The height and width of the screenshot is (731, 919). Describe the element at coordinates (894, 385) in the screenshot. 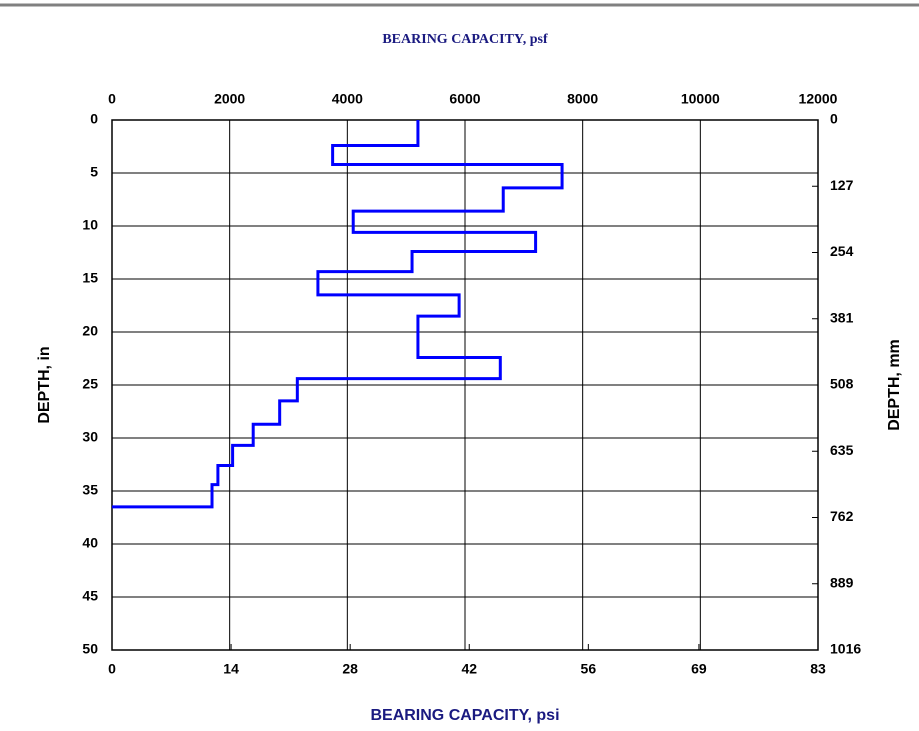

I see `y2-axis-label: DEPTH, mm` at that location.